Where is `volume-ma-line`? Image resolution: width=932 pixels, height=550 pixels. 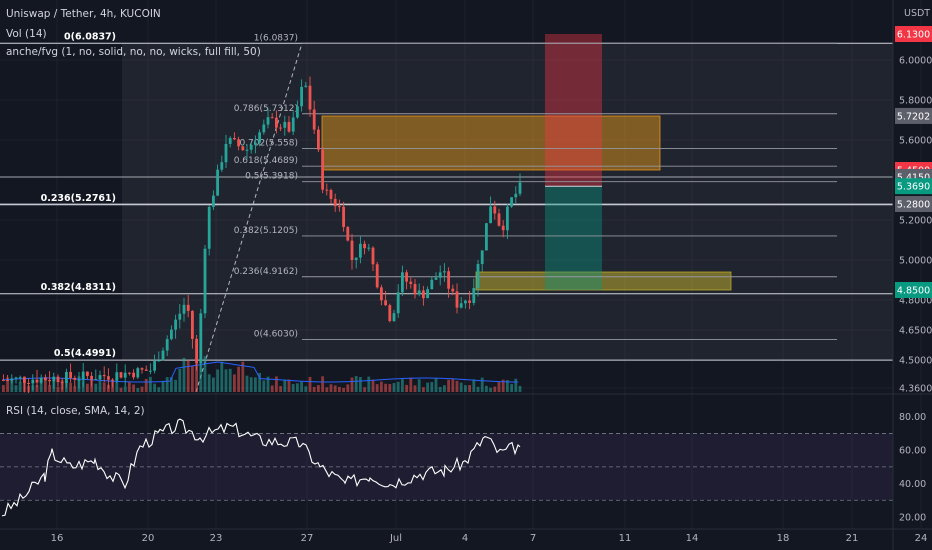 volume-ma-line is located at coordinates (260, 372).